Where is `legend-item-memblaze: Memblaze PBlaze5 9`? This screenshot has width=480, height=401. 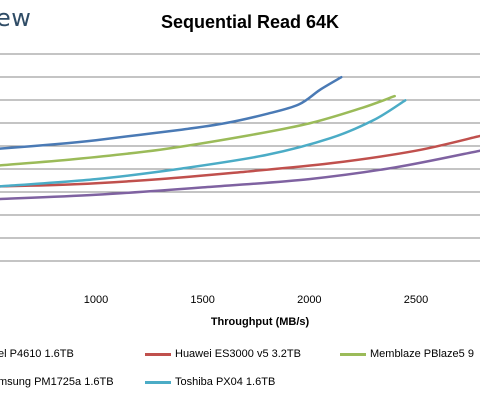 legend-item-memblaze: Memblaze PBlaze5 9 is located at coordinates (407, 354).